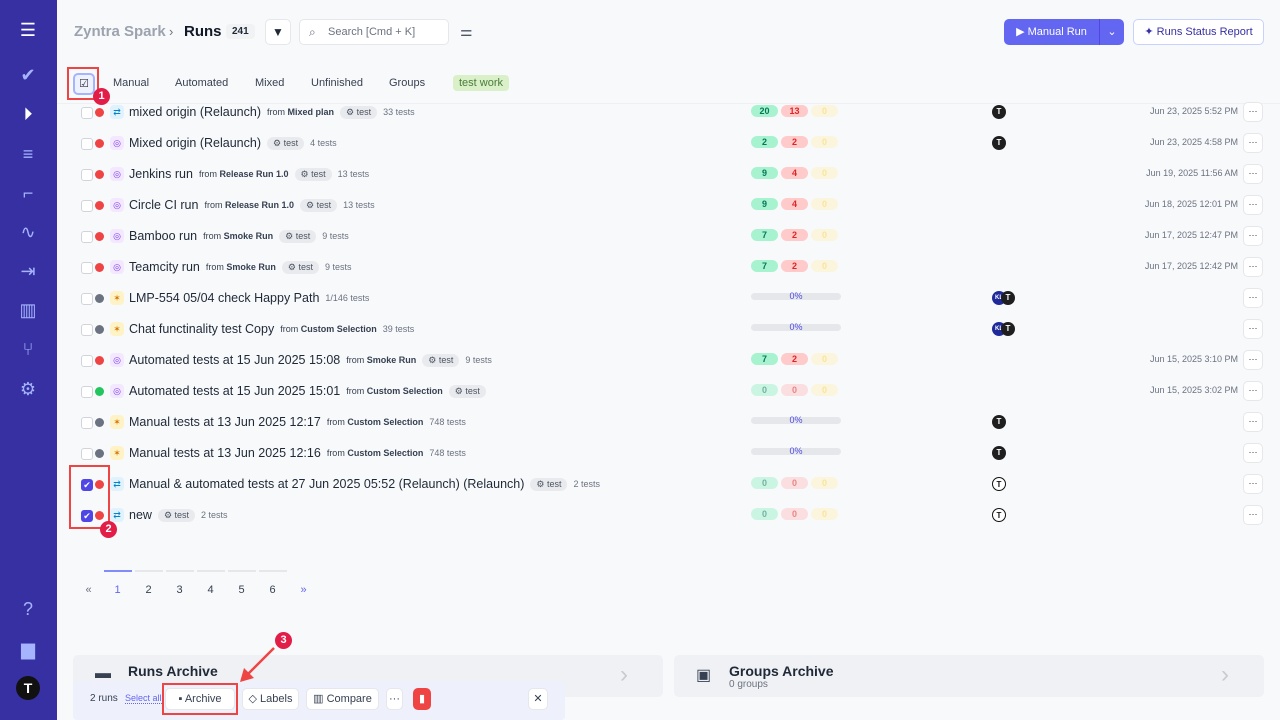  I want to click on page-2: 2, so click(148, 590).